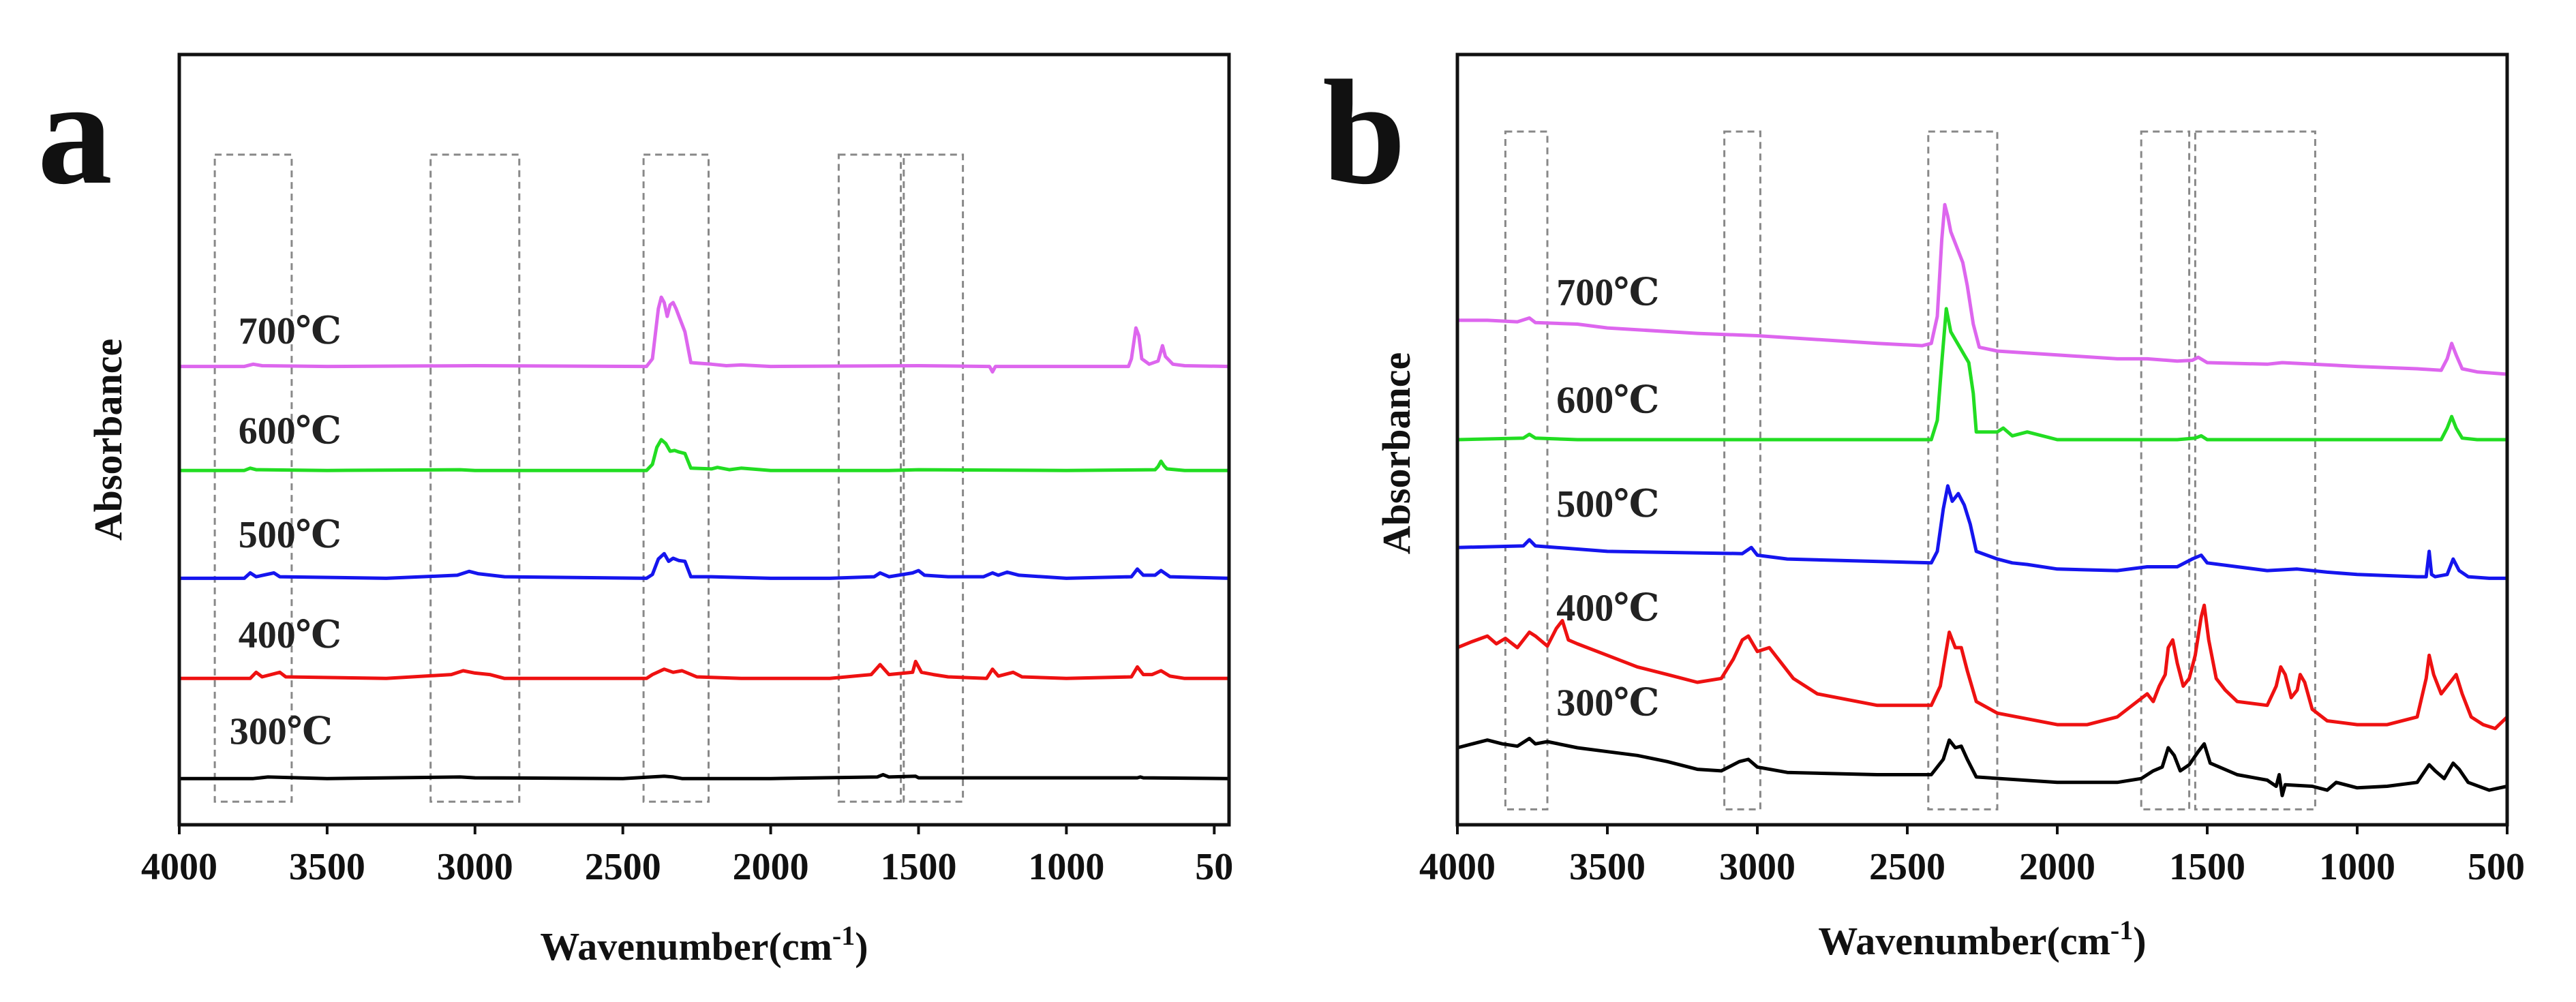 The image size is (2576, 1002). What do you see at coordinates (2496, 867) in the screenshot?
I see `x-tick-label-500: 500` at bounding box center [2496, 867].